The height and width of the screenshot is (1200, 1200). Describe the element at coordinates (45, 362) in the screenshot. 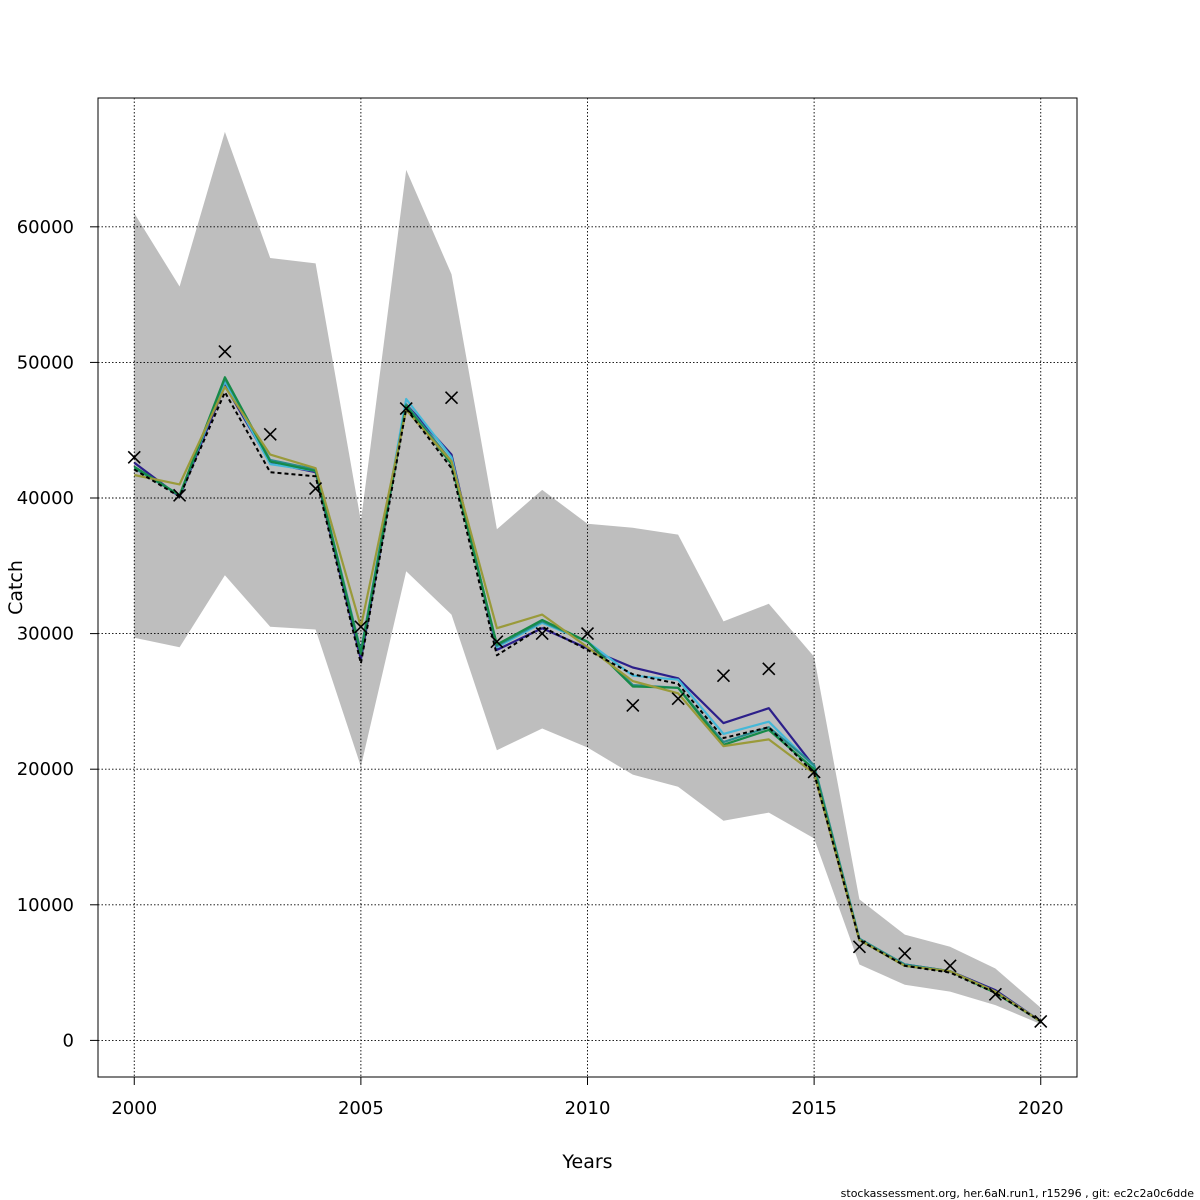

I see `y-tick-label: 50000` at that location.